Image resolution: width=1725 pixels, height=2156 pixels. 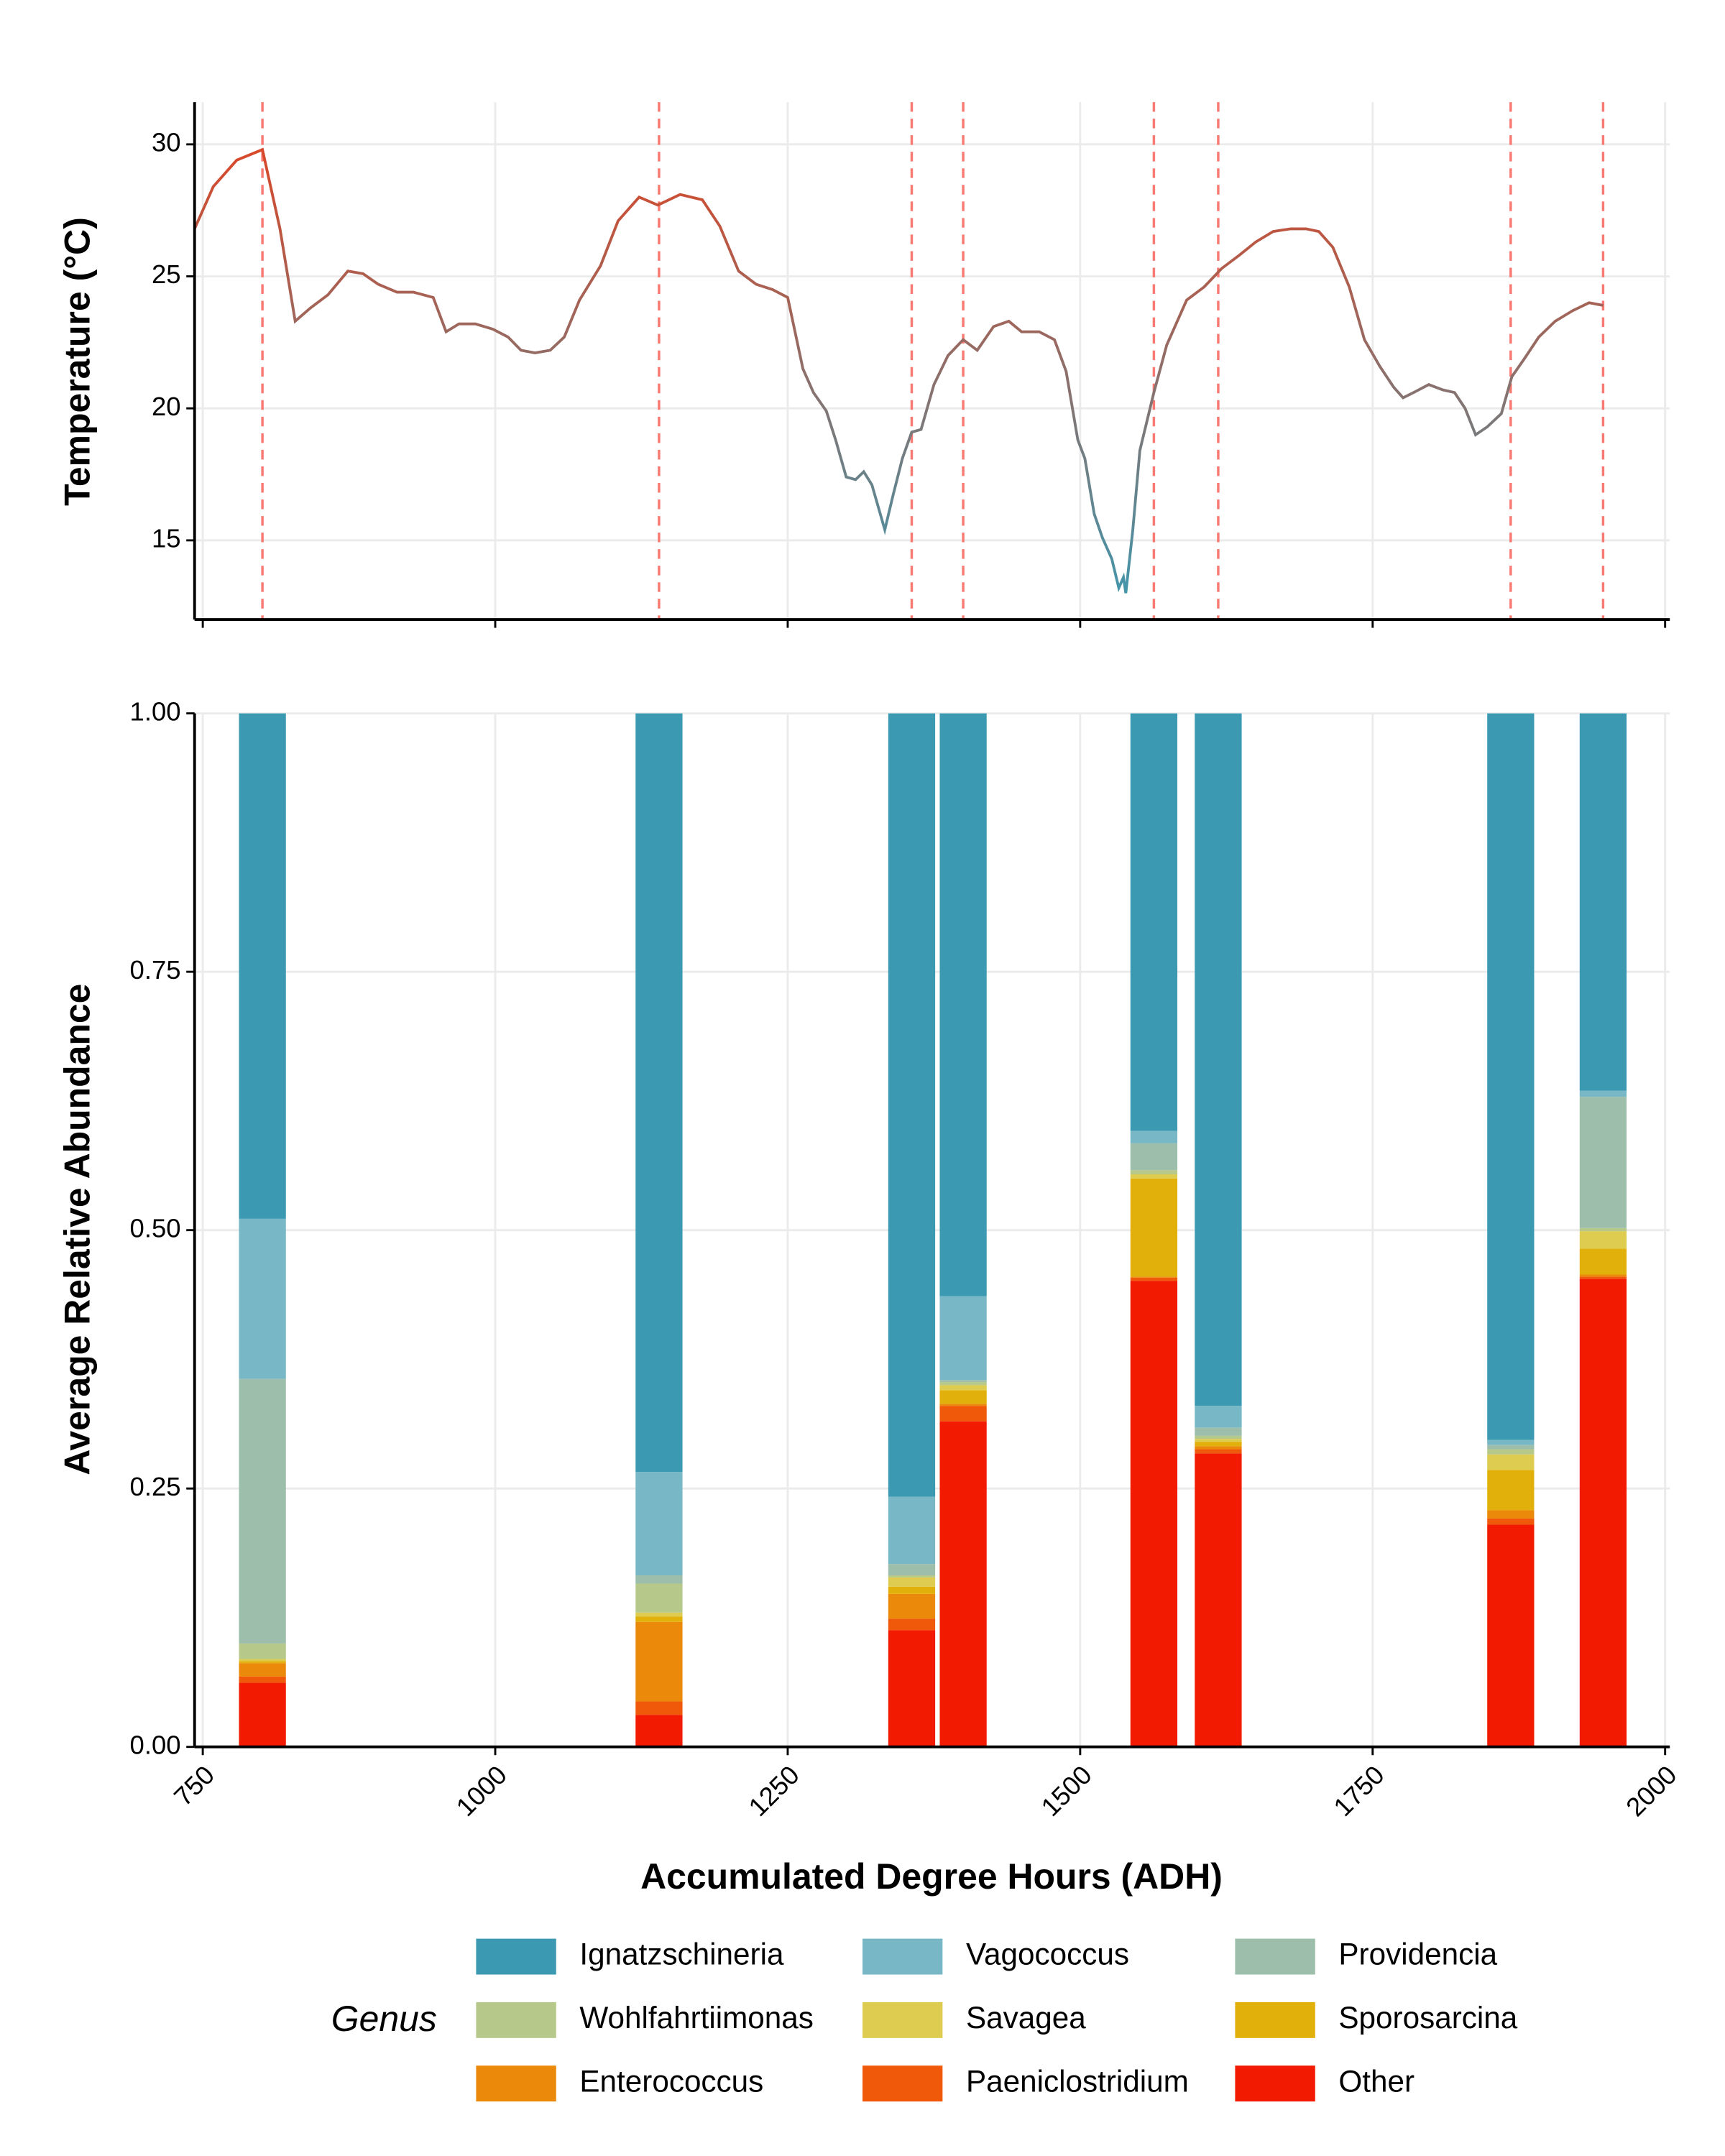 What do you see at coordinates (696, 2018) in the screenshot?
I see `legend-label: Wohlfahrtiimonas` at bounding box center [696, 2018].